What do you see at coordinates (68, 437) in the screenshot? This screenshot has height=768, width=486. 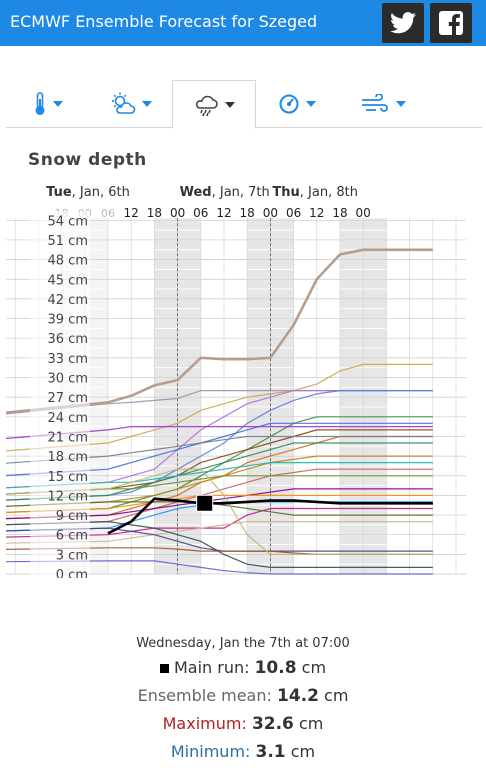 I see `y-tick-label: 21 cm` at bounding box center [68, 437].